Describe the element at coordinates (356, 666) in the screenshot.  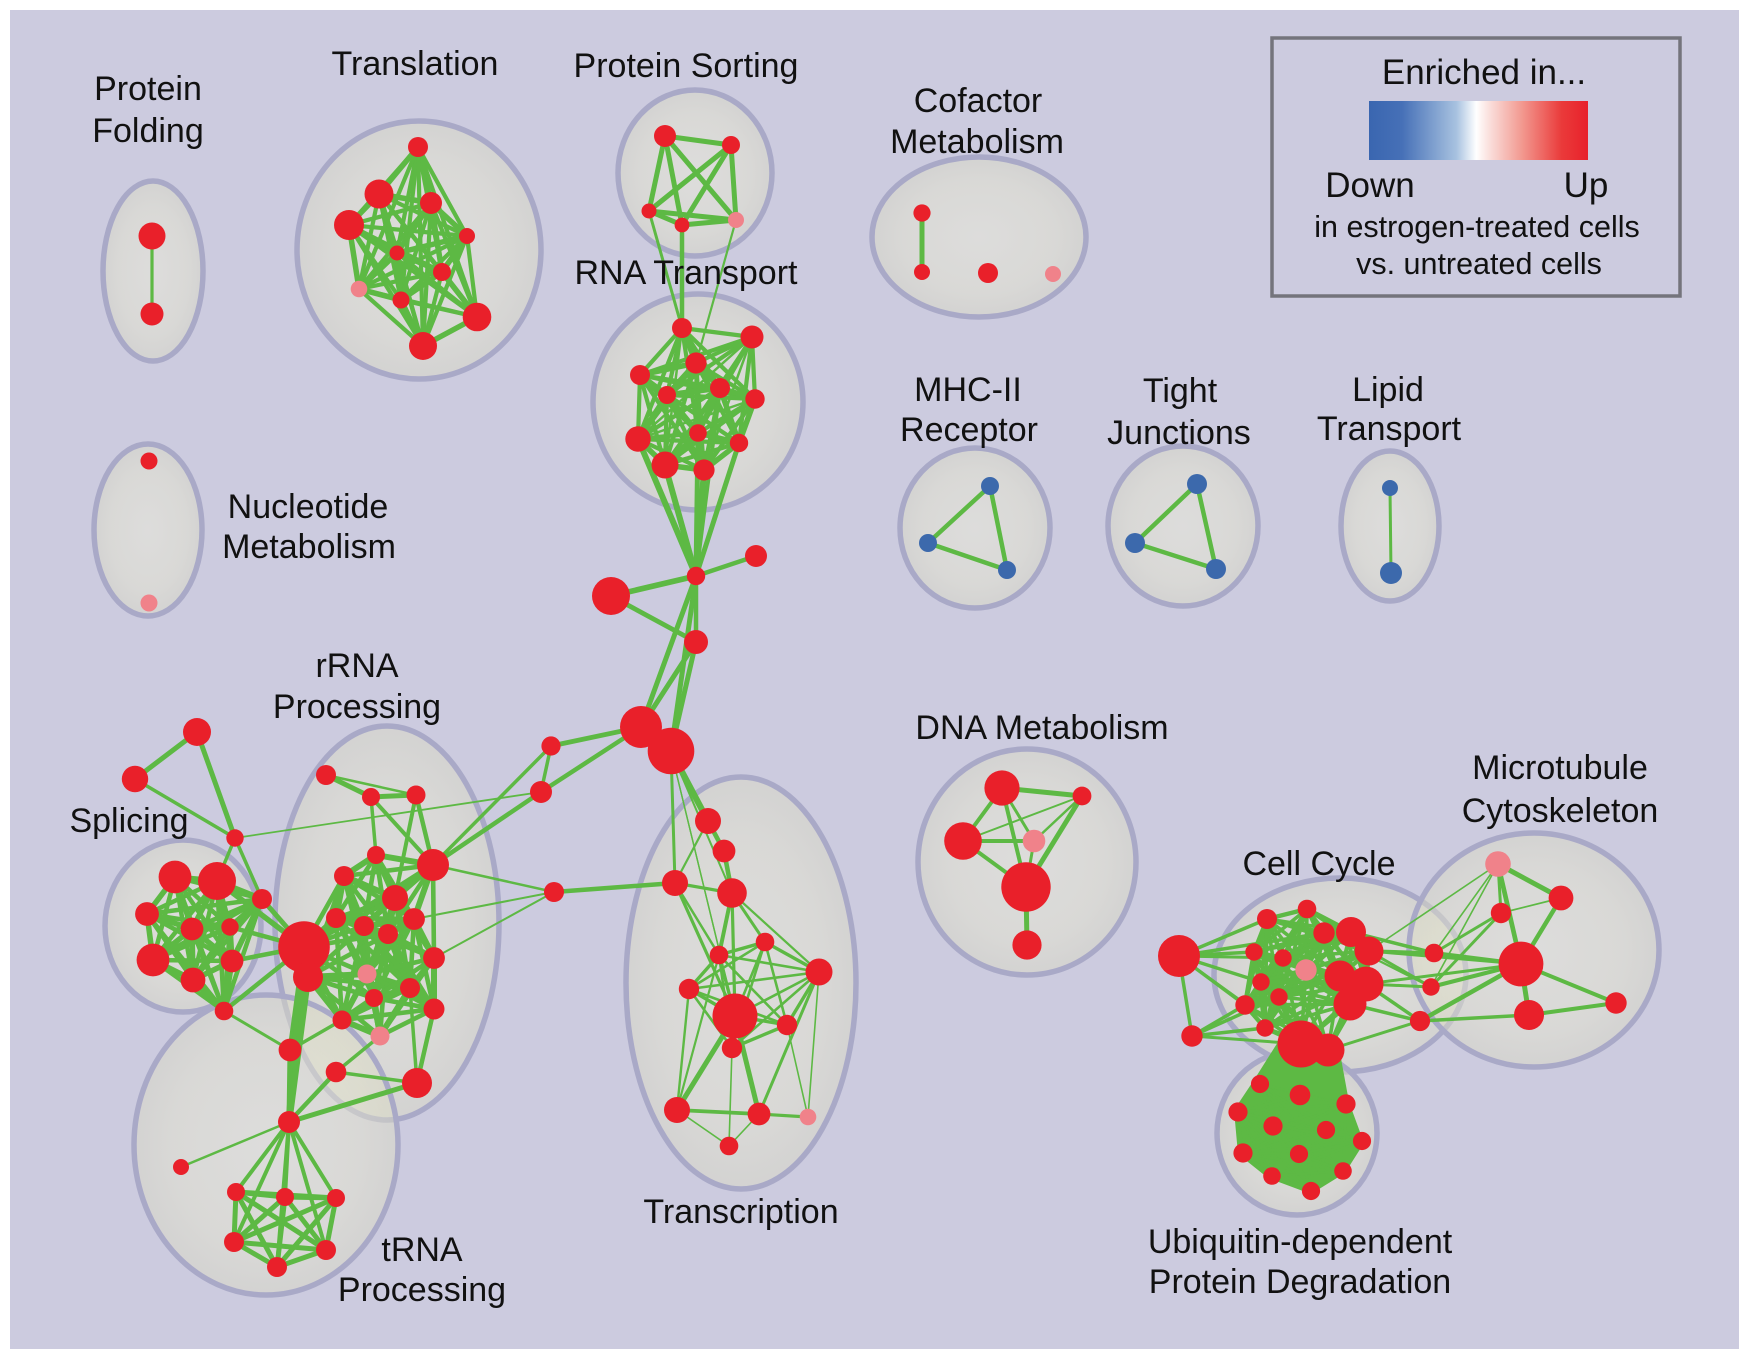
I see `svg-text: rRNA` at that location.